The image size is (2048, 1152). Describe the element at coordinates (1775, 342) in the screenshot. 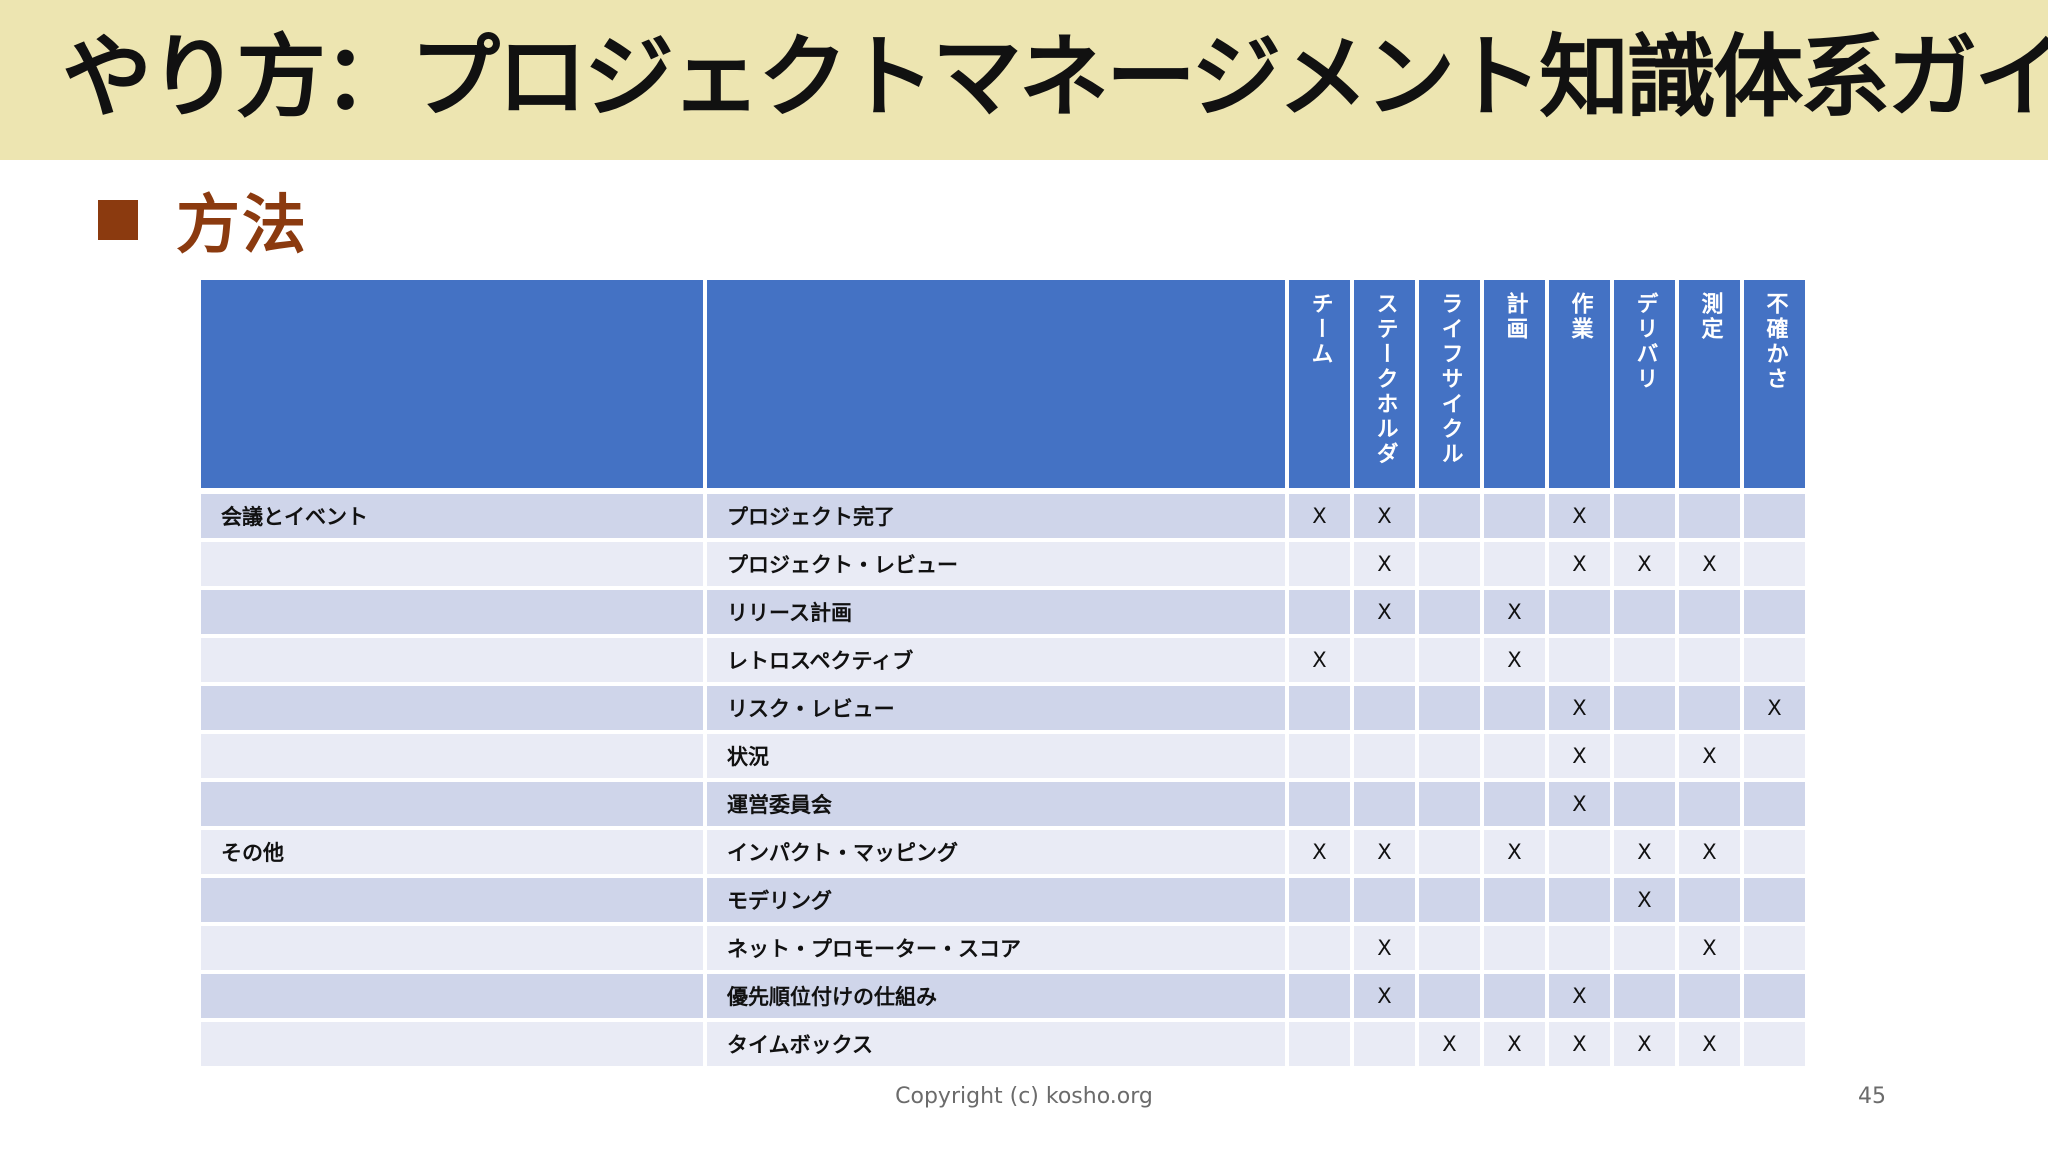

I see `column-header-label: 不確かさ` at that location.